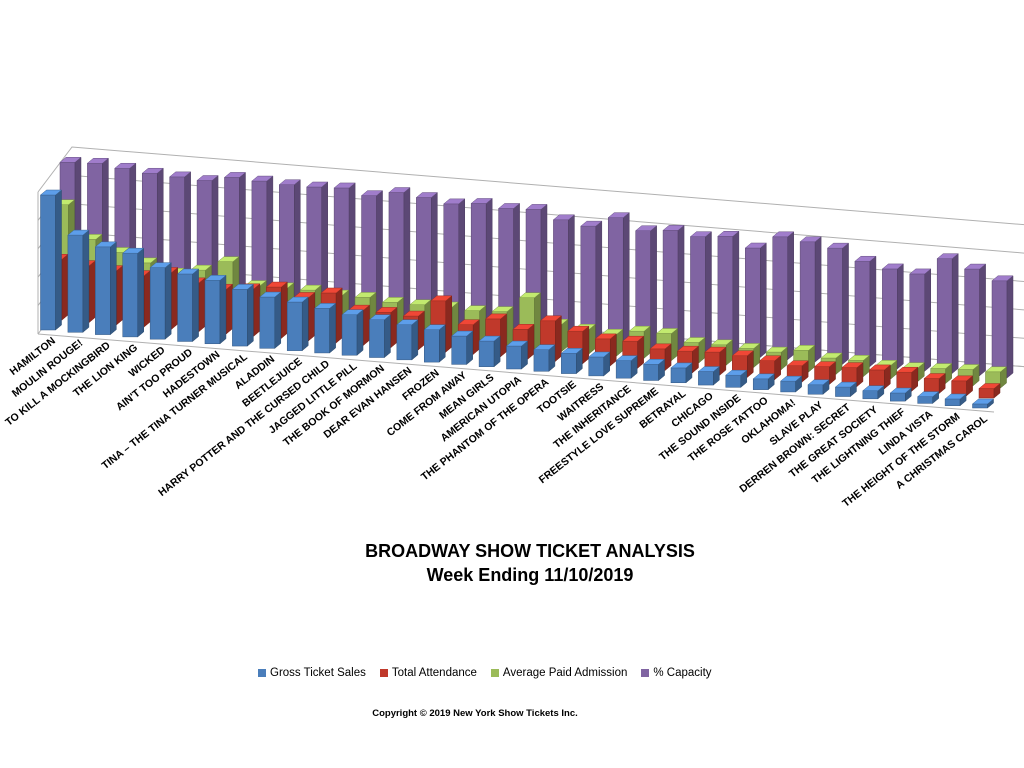 This screenshot has height=768, width=1024. What do you see at coordinates (434, 673) in the screenshot?
I see `legend-label: Total Attendance` at bounding box center [434, 673].